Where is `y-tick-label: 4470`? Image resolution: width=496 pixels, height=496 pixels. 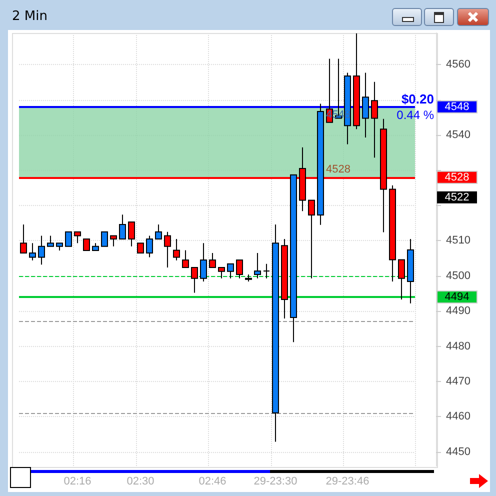
y-tick-label: 4470 is located at coordinates (458, 382).